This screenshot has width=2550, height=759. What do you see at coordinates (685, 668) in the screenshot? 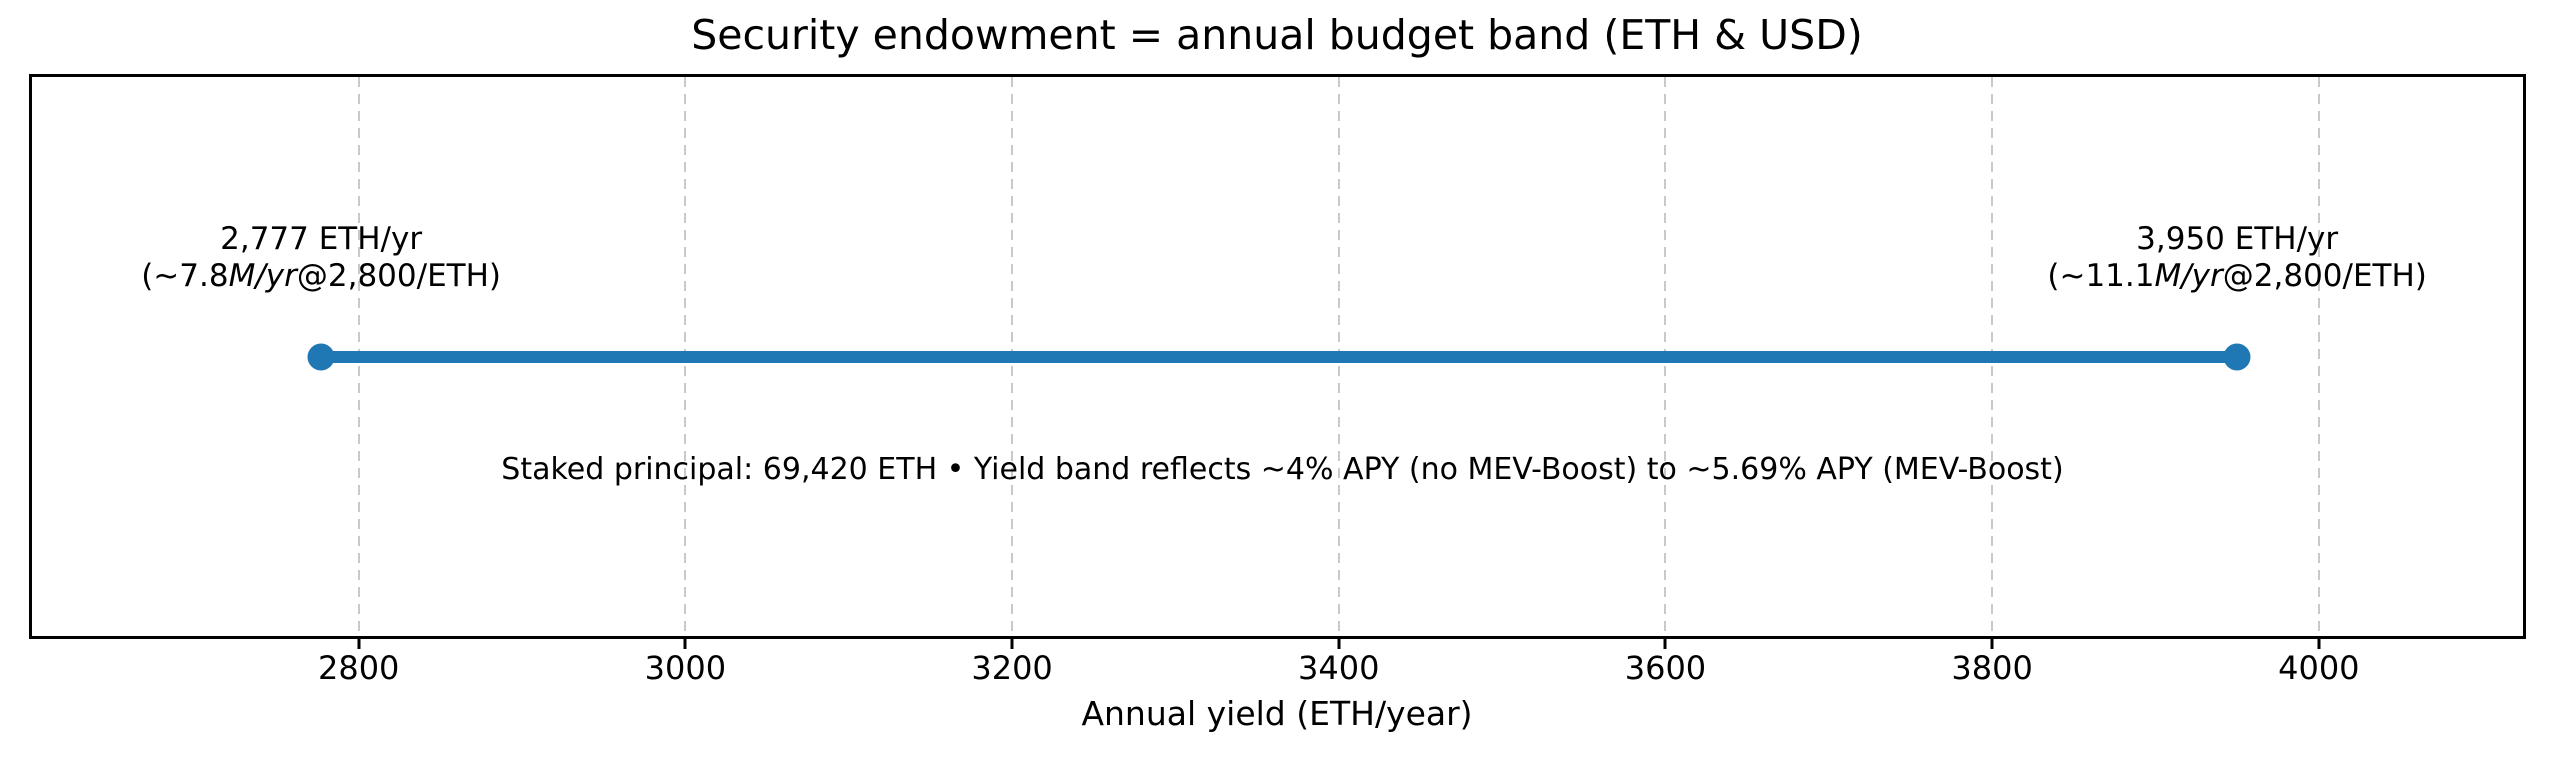
I see `x-tick-label-3000: 3000` at bounding box center [685, 668].